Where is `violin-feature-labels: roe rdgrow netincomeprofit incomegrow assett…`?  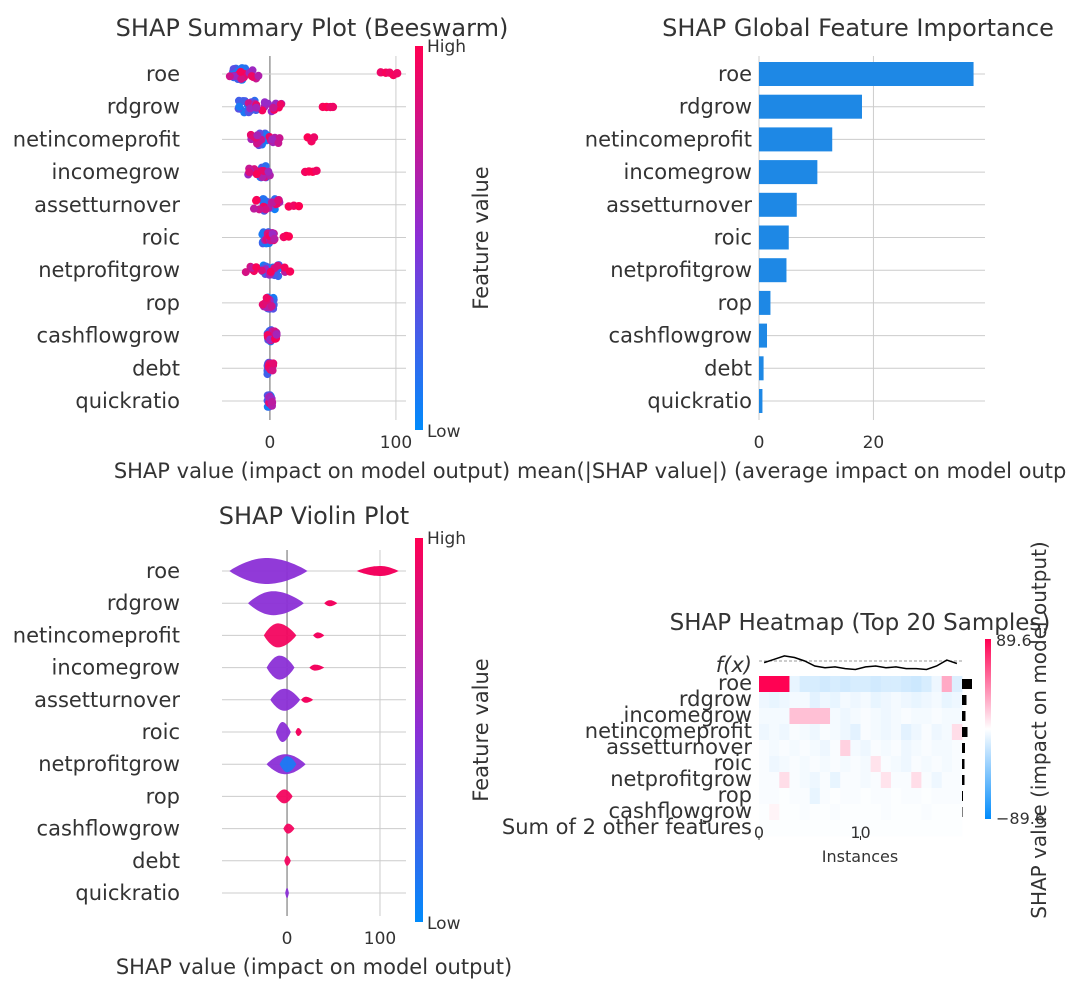 violin-feature-labels: roe rdgrow netincomeprofit incomegrow assett… is located at coordinates (97, 732).